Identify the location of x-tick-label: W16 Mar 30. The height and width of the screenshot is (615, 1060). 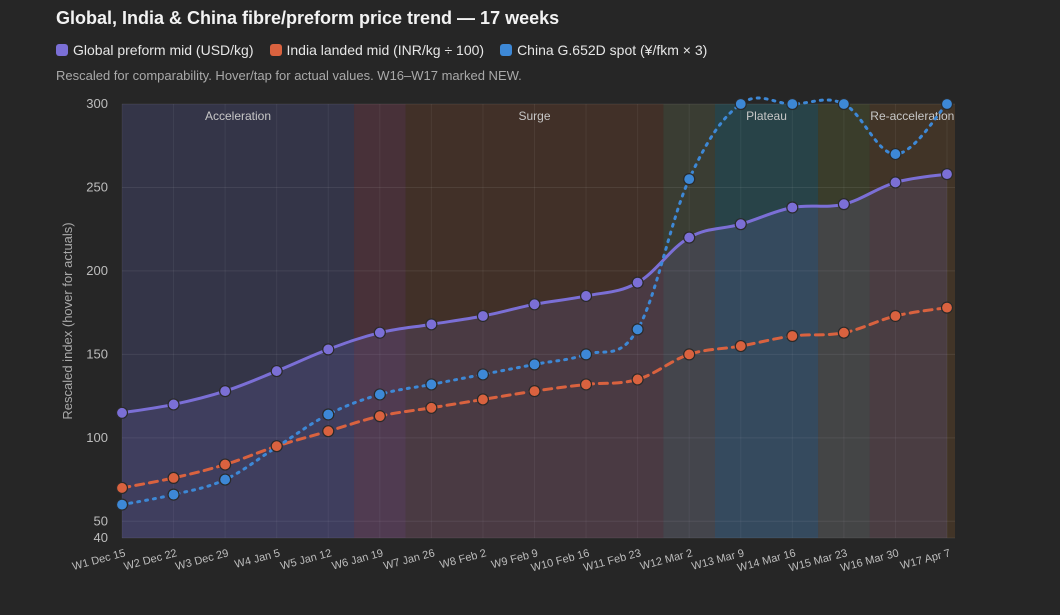
(869, 560).